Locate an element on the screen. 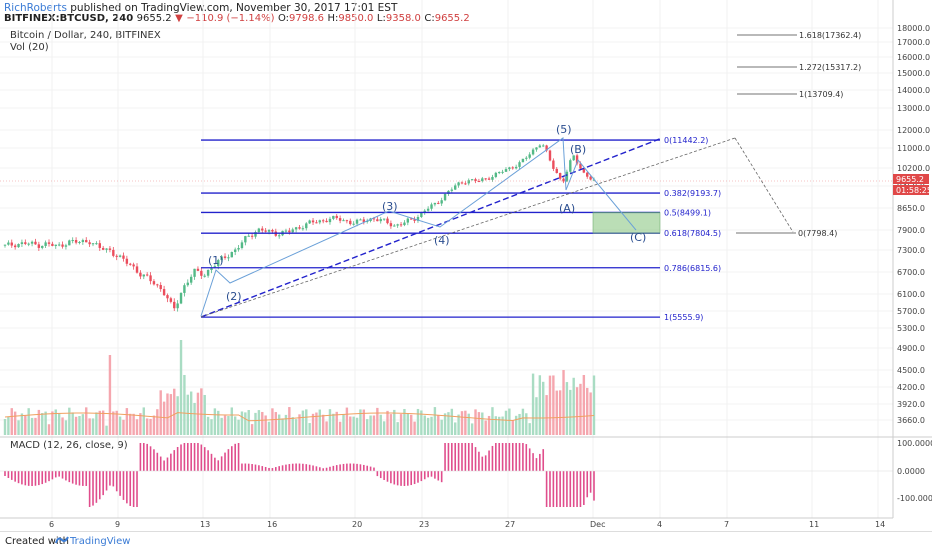 This screenshot has width=932, height=551. wave-label: (4) is located at coordinates (442, 240).